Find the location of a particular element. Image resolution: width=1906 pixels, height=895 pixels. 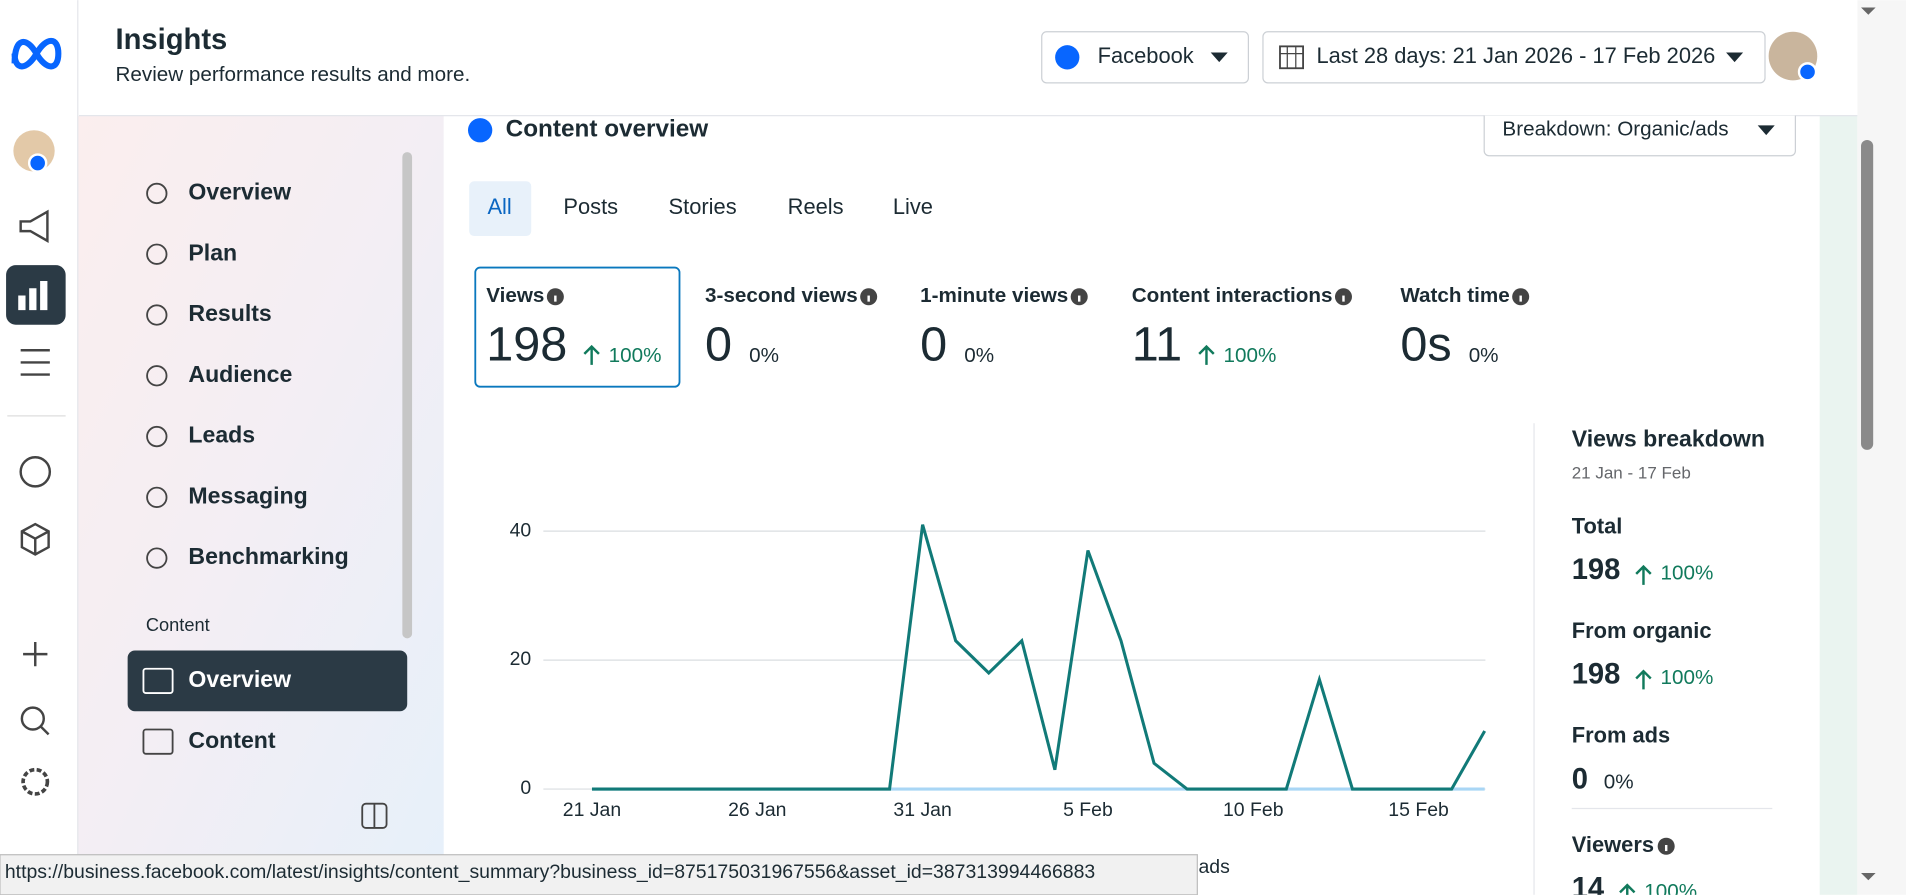

y-tick-label: 0 is located at coordinates (525, 788).